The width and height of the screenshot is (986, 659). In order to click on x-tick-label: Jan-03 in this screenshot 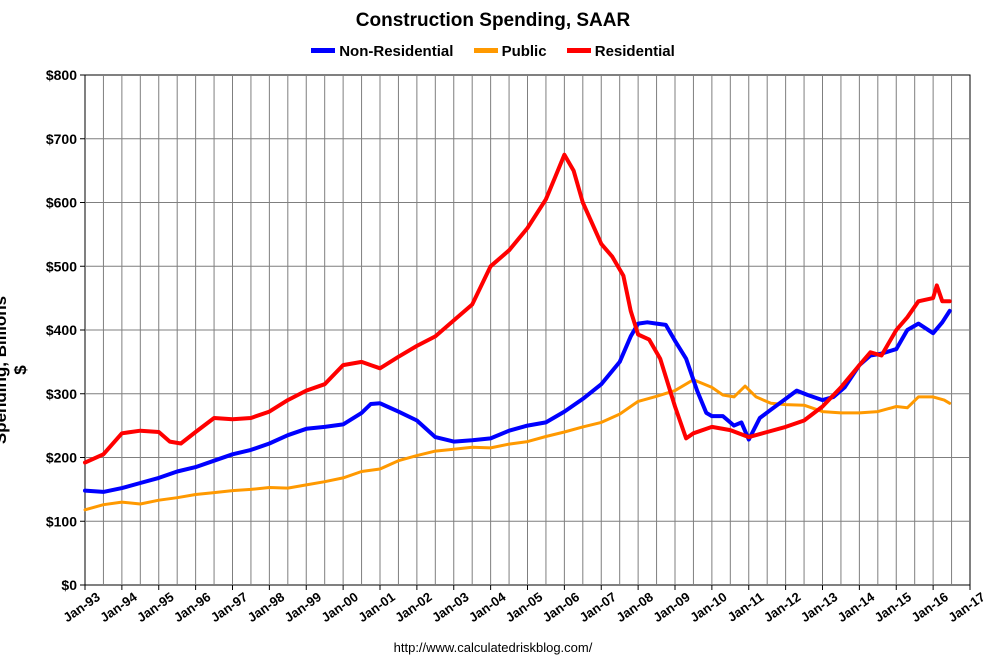, I will do `click(450, 607)`.